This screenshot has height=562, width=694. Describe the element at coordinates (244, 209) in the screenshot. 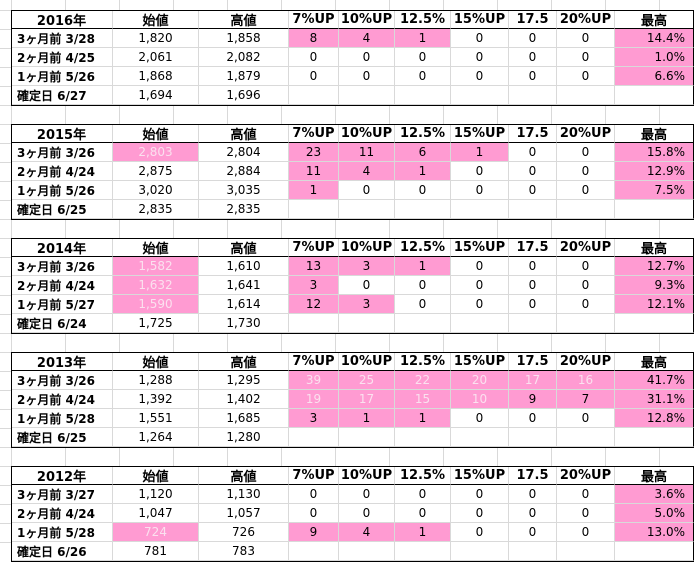

I see `cell-high-price: 2,835` at that location.